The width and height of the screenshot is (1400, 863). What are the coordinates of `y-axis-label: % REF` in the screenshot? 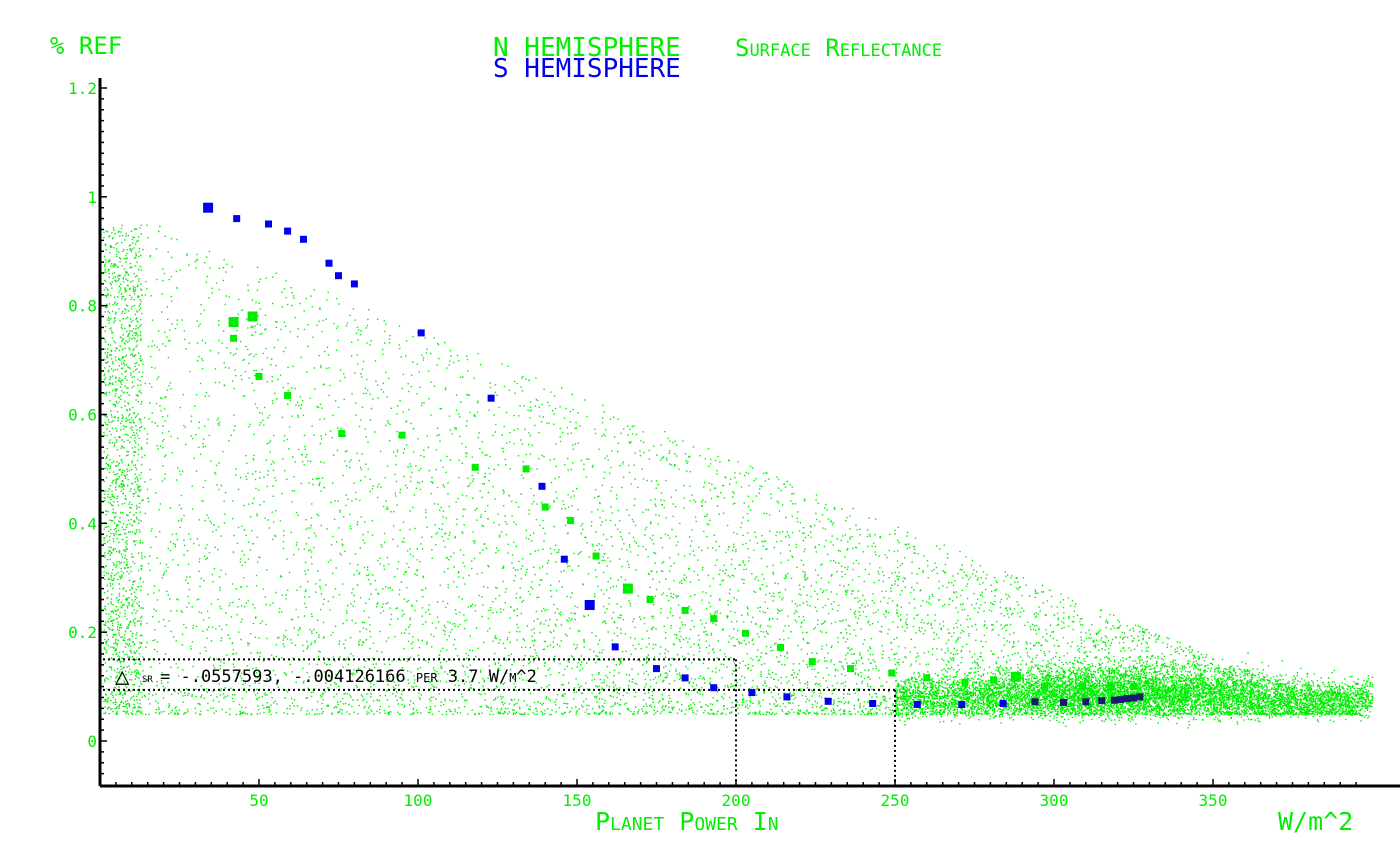 It's located at (86, 46).